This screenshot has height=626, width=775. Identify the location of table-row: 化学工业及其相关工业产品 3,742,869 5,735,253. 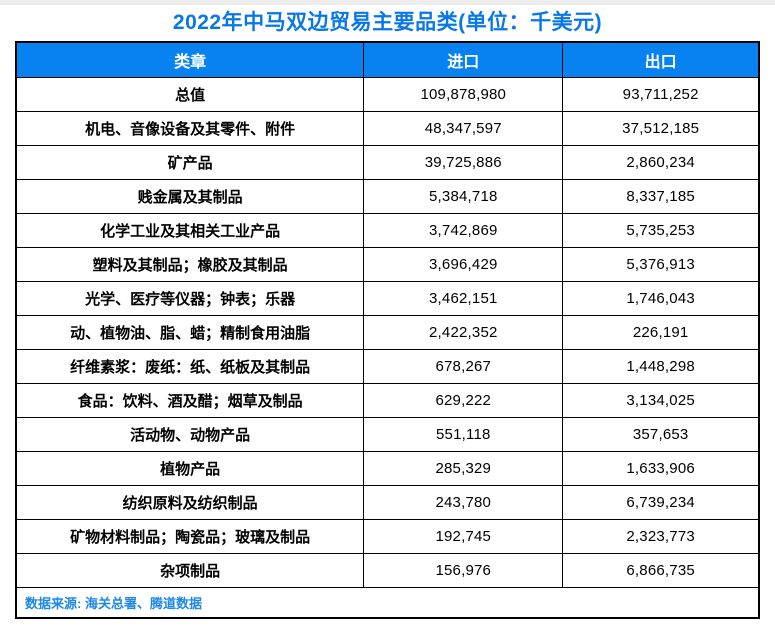
(387, 230).